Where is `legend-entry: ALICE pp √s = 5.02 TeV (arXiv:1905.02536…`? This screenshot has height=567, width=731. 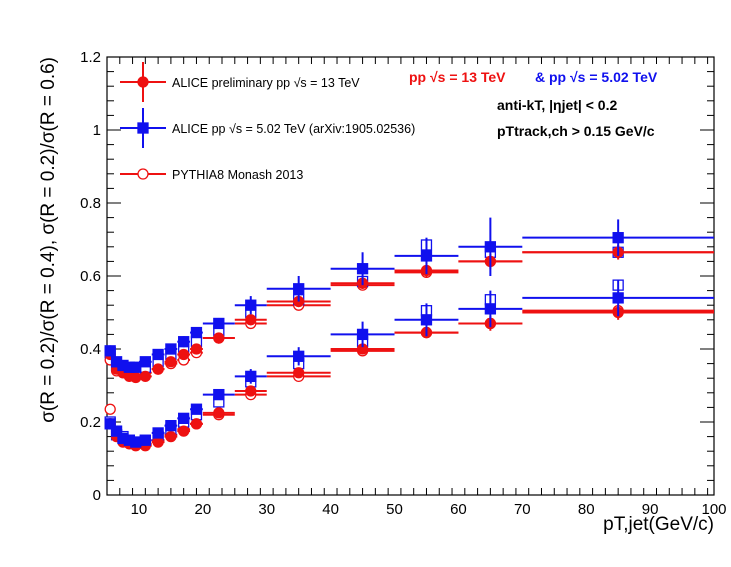
legend-entry: ALICE pp √s = 5.02 TeV (arXiv:1905.02536… is located at coordinates (267, 128).